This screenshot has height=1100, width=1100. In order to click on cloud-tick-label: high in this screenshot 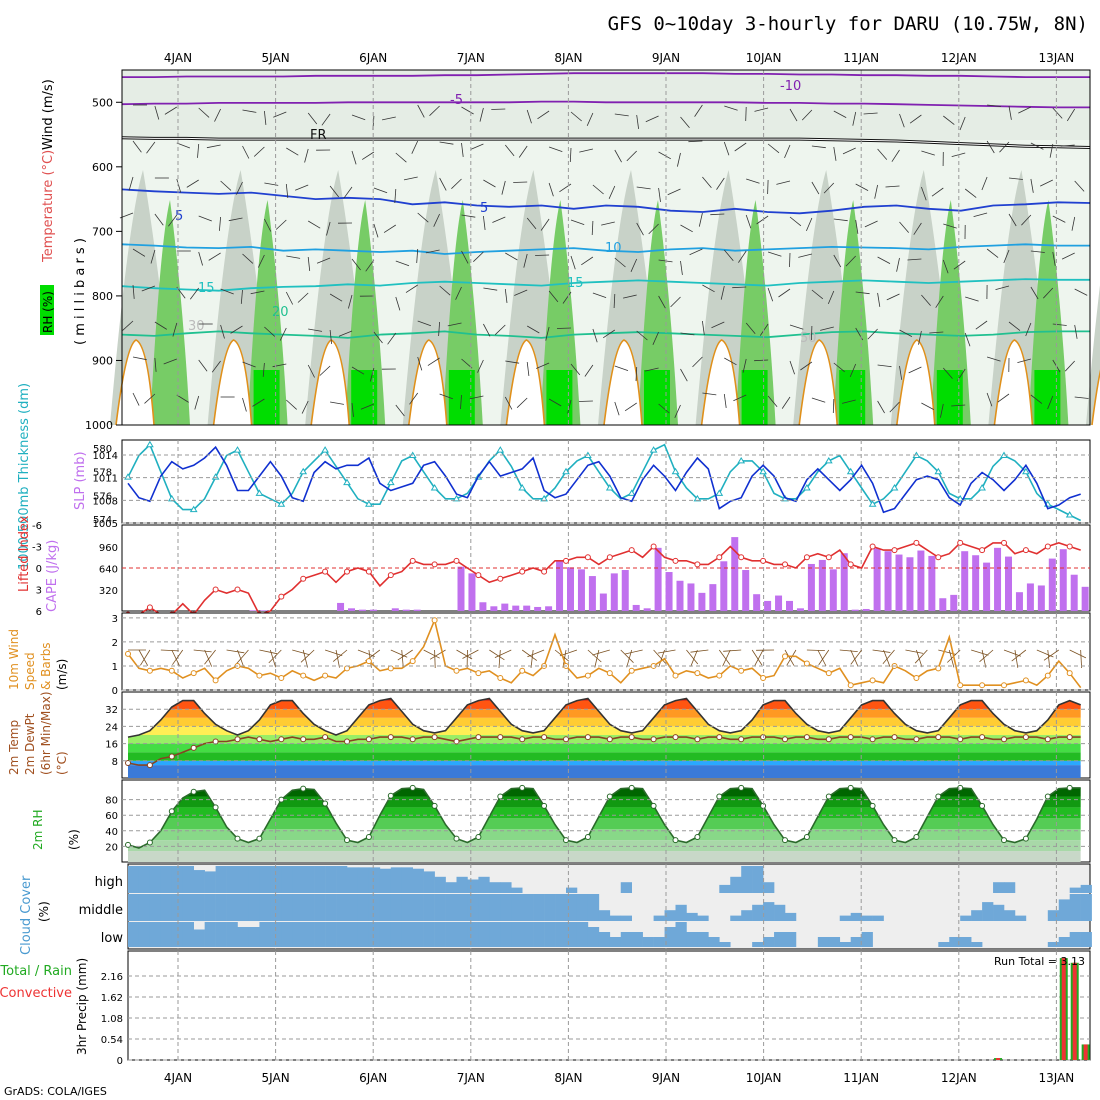, I will do `click(109, 882)`.